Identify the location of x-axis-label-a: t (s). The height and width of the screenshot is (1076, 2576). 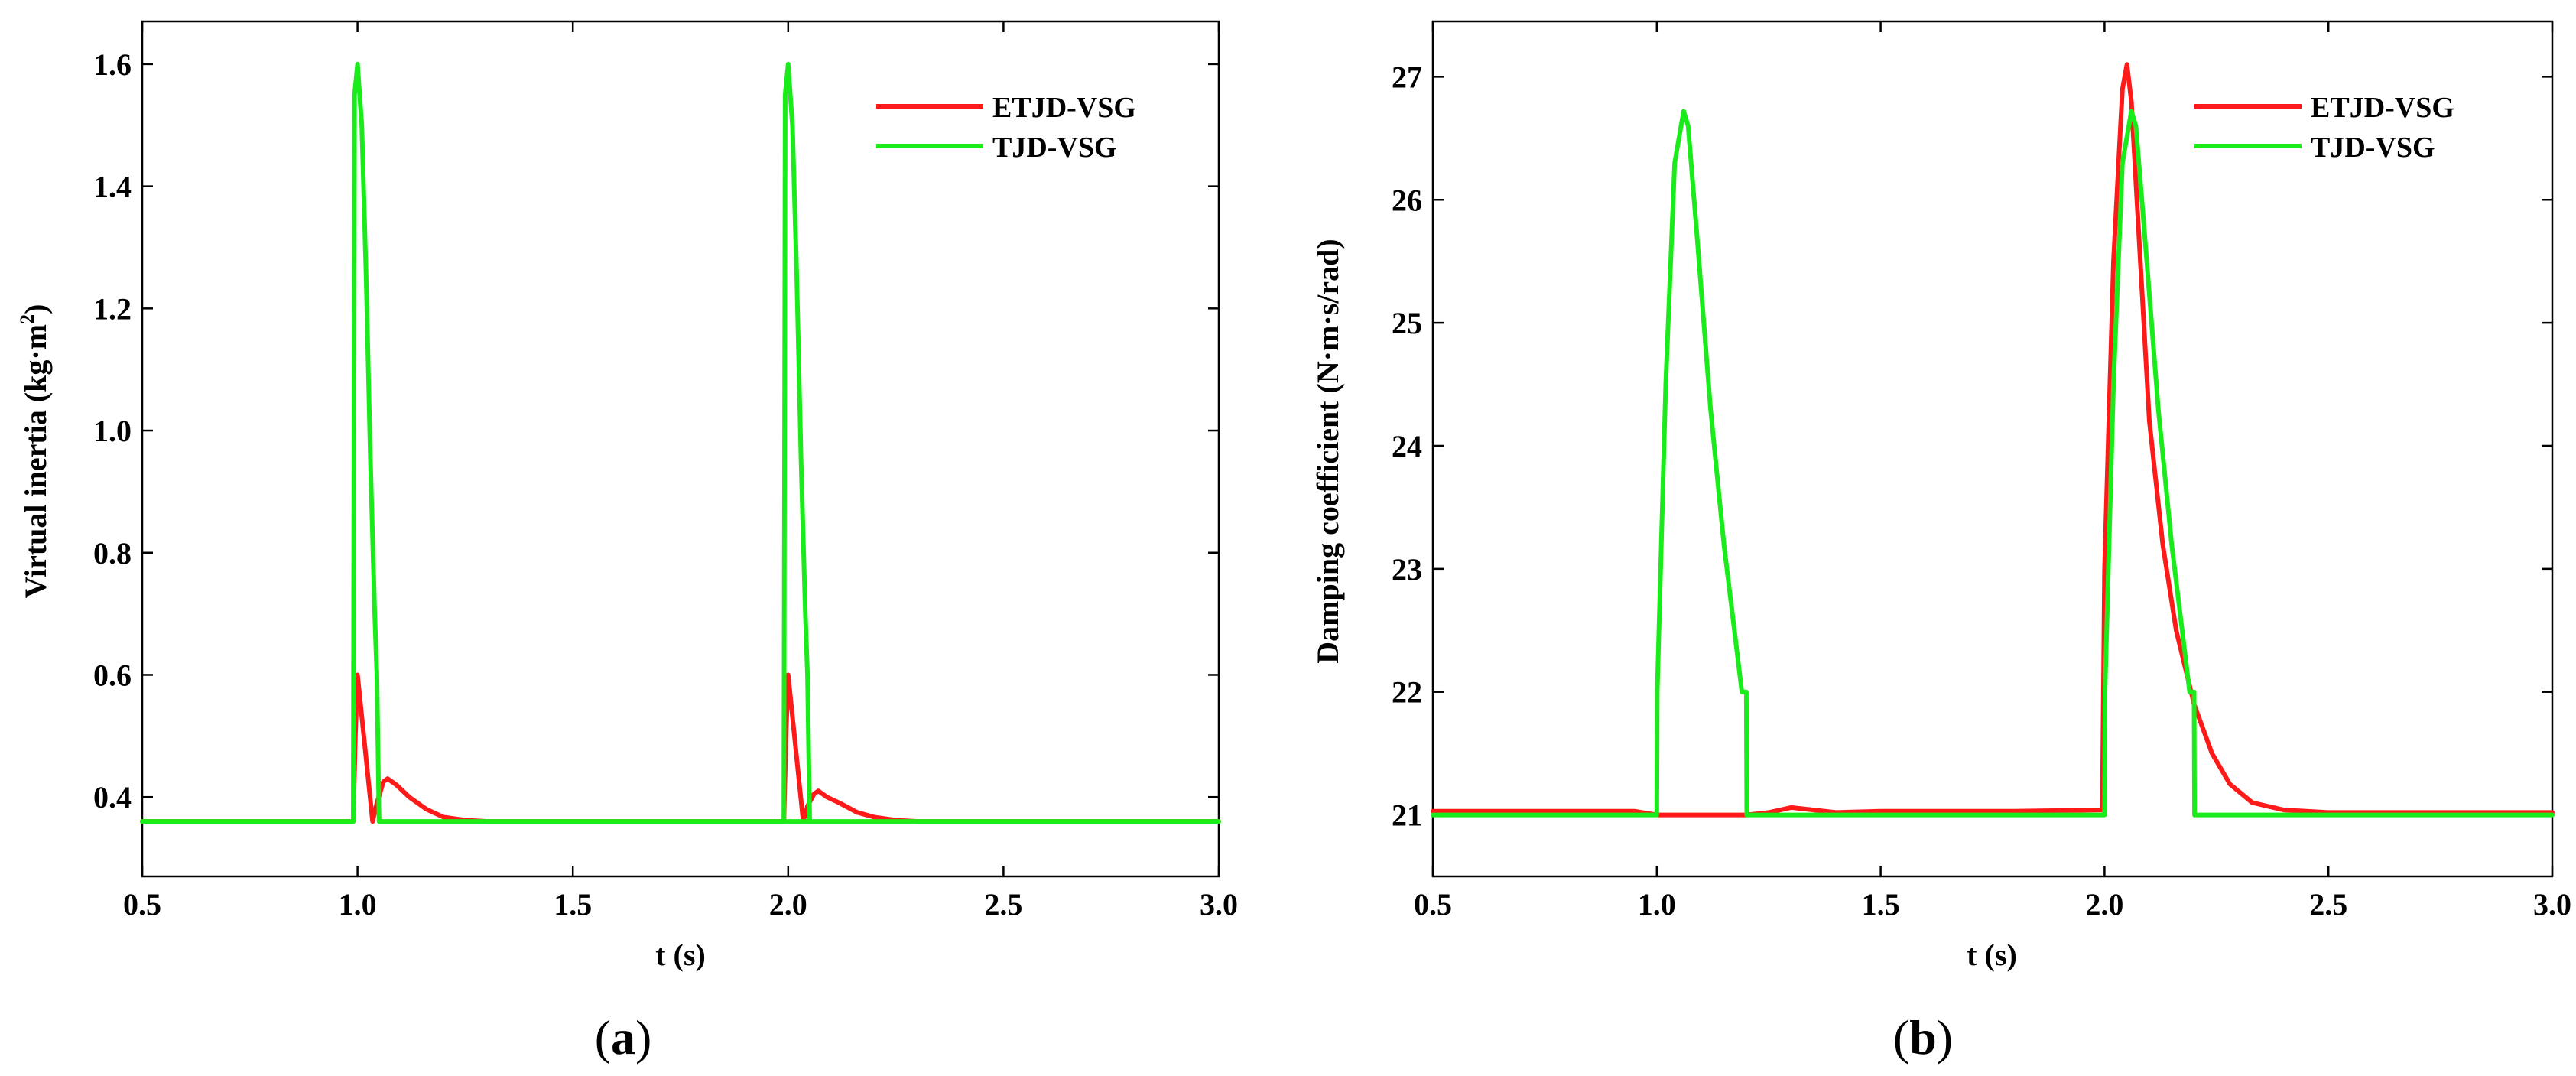
(680, 955).